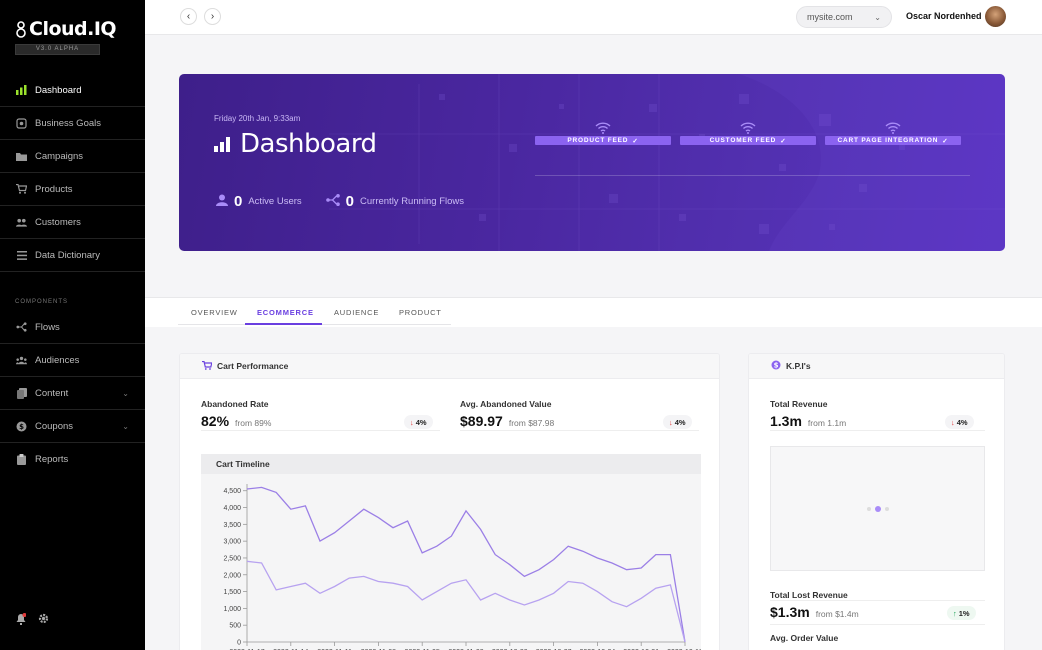 This screenshot has height=650, width=1042. What do you see at coordinates (32, 620) in the screenshot?
I see `sidebar-footer` at bounding box center [32, 620].